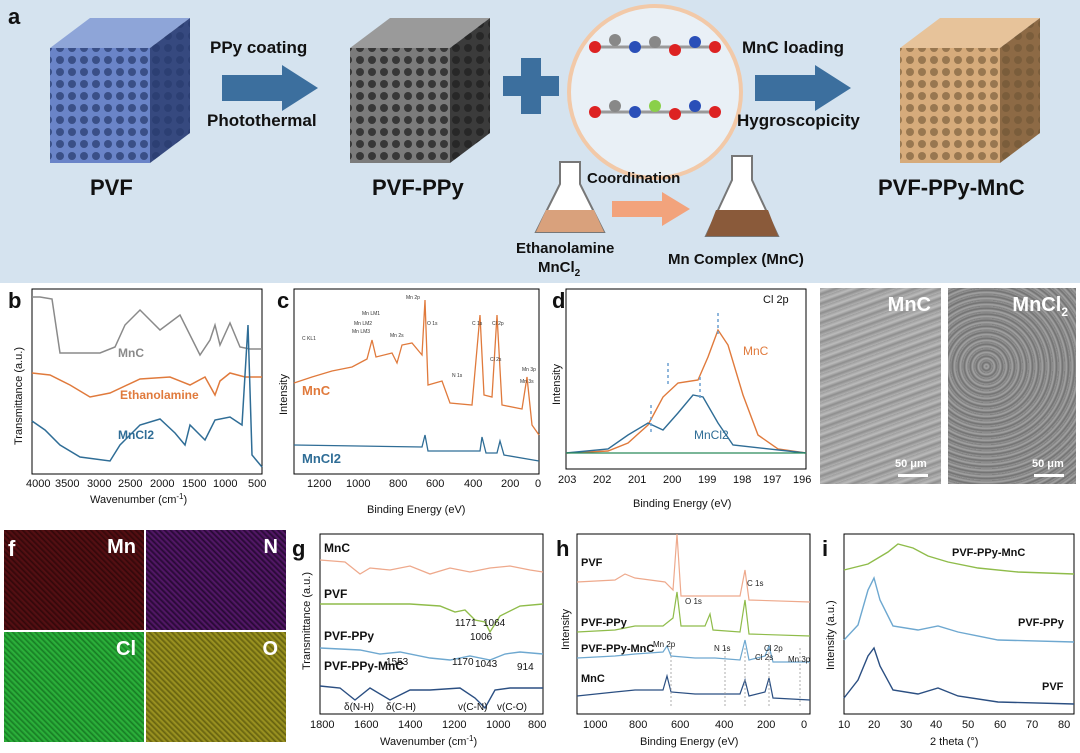 This screenshot has height=753, width=1080. Describe the element at coordinates (413, 298) in the screenshot. I see `c-peak: Mn 2p` at that location.